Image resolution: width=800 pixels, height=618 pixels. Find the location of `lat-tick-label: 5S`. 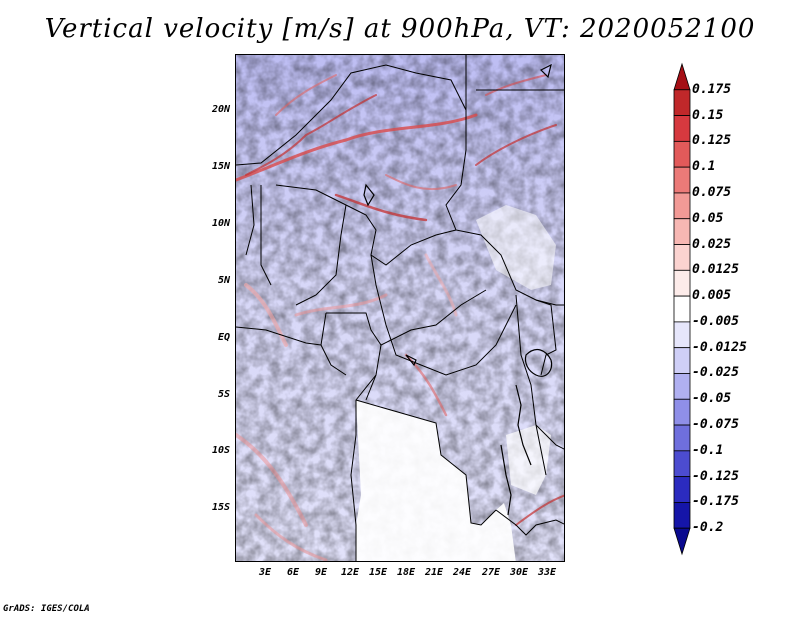

lat-tick-label: 5S is located at coordinates (223, 394).